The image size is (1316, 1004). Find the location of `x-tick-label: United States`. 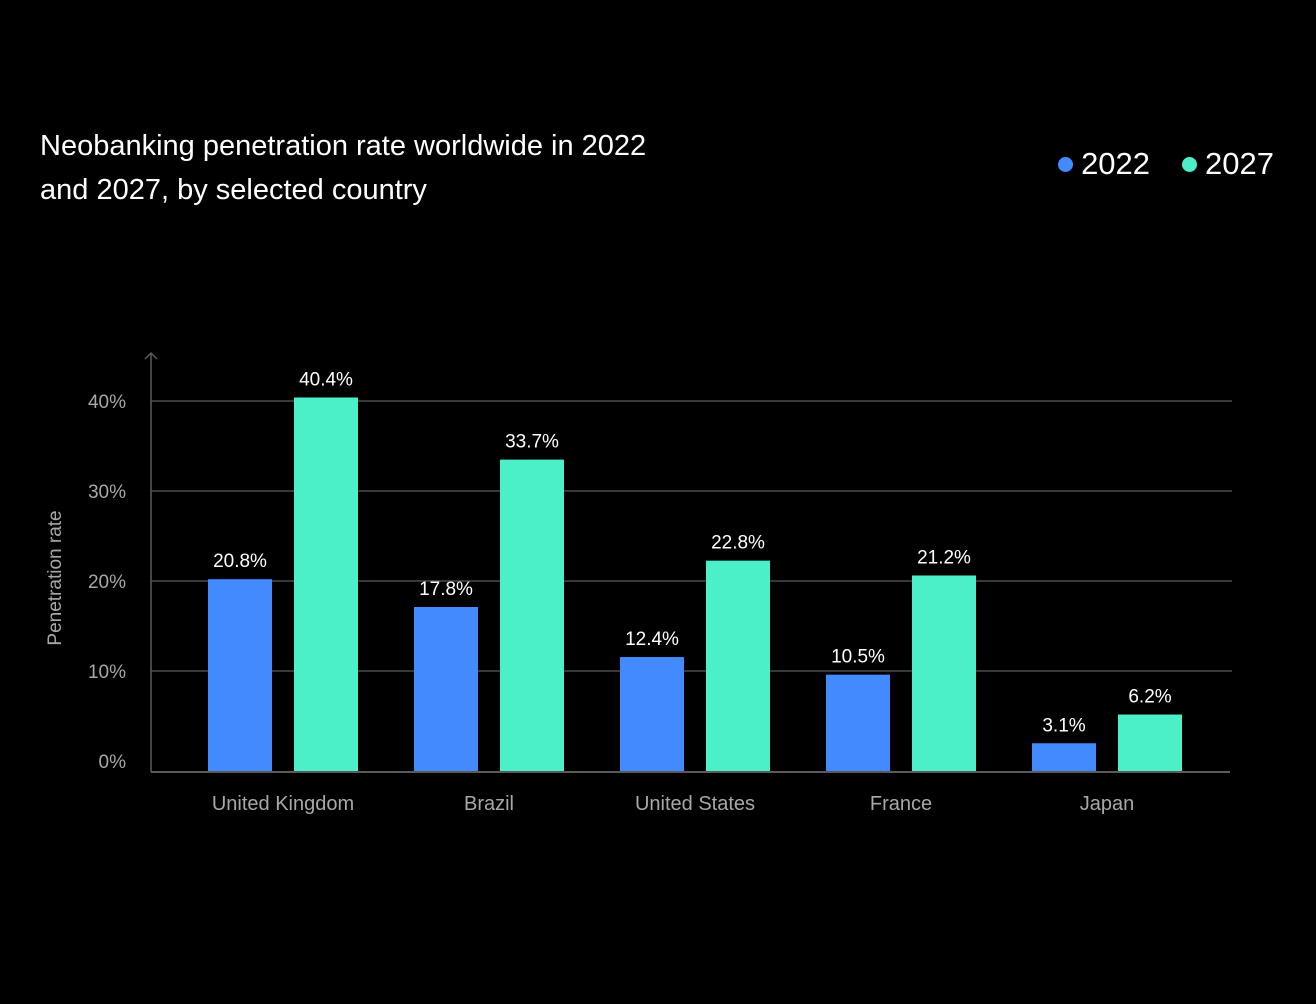

x-tick-label: United States is located at coordinates (695, 804).